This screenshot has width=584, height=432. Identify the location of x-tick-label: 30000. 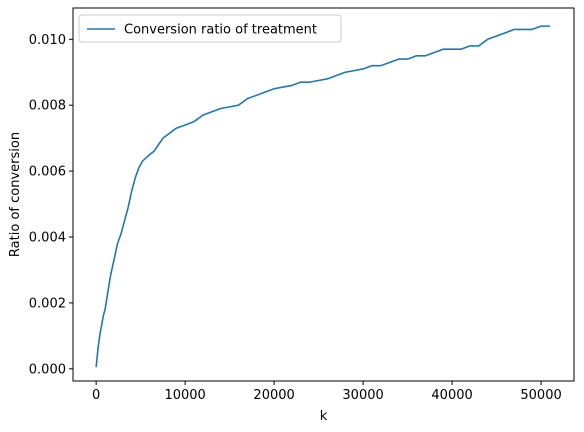
(362, 395).